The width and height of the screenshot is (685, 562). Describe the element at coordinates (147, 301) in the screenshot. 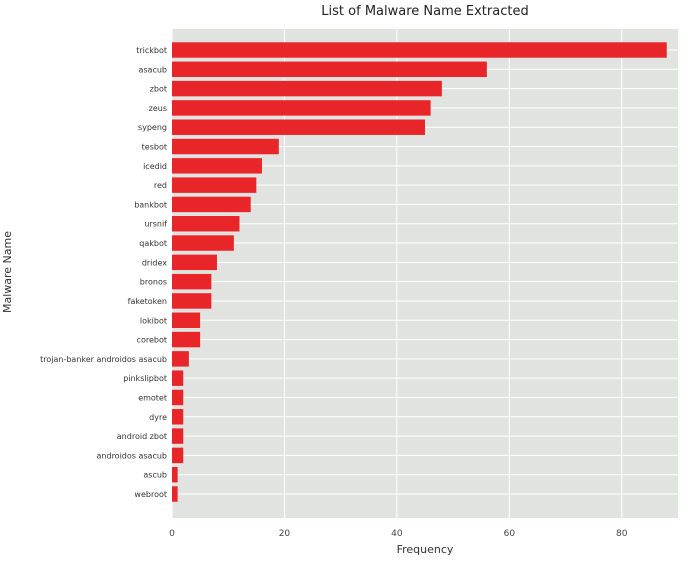

I see `y-tick-label: faketoken` at that location.